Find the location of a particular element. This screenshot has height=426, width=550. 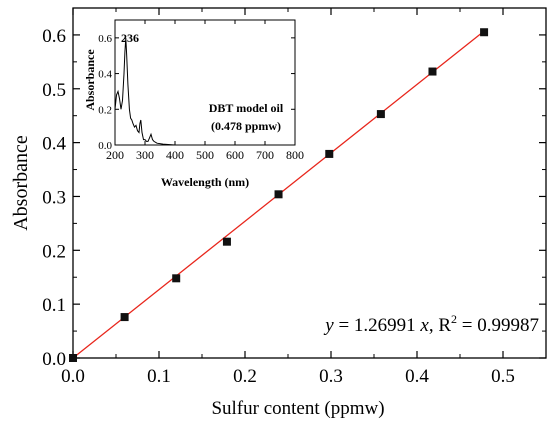

inset-x-tick-label: 600 is located at coordinates (235, 155).